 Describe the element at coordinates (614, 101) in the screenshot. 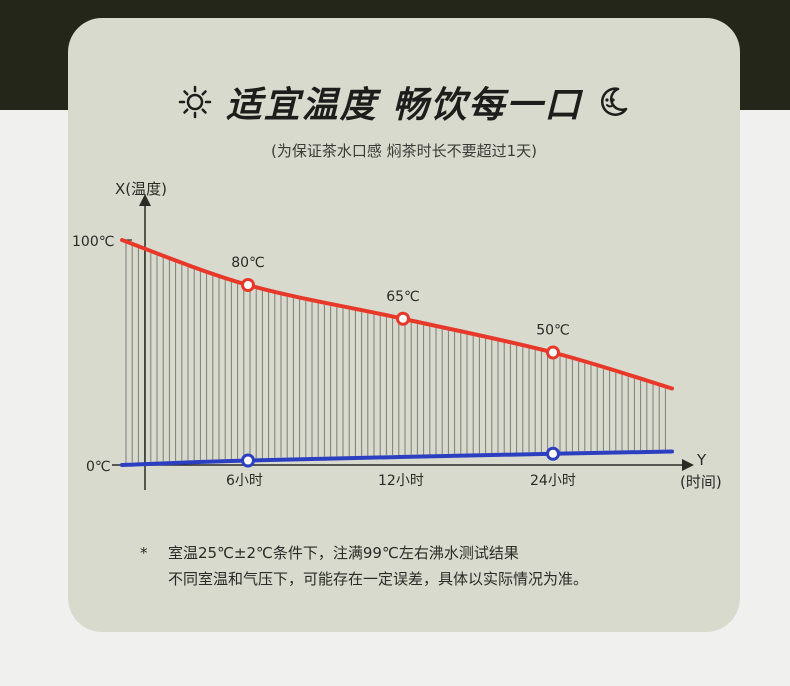

I see `moon-stars-icon` at that location.